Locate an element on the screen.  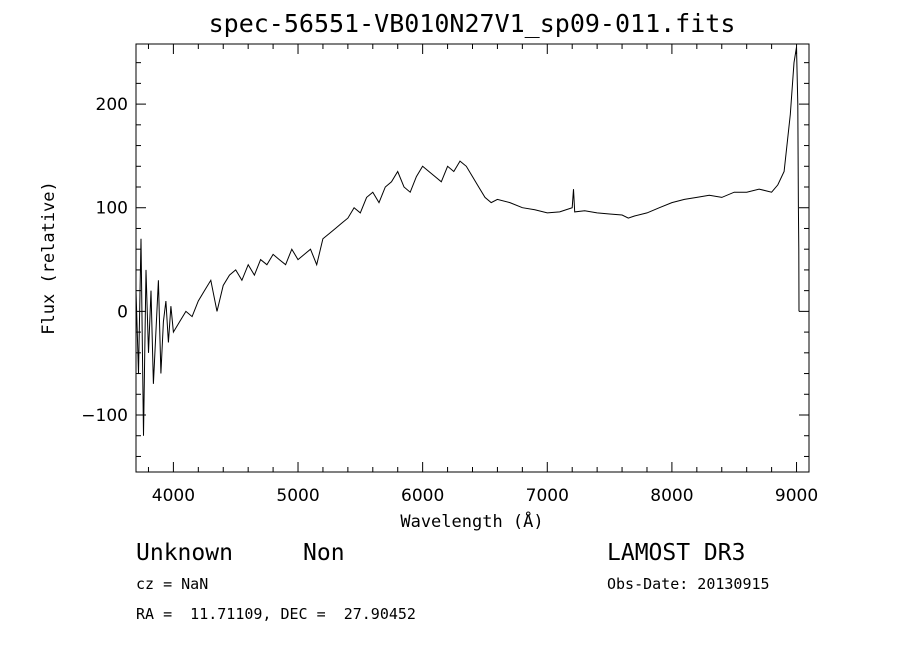
redshift-label: cz = NaN is located at coordinates (172, 584).